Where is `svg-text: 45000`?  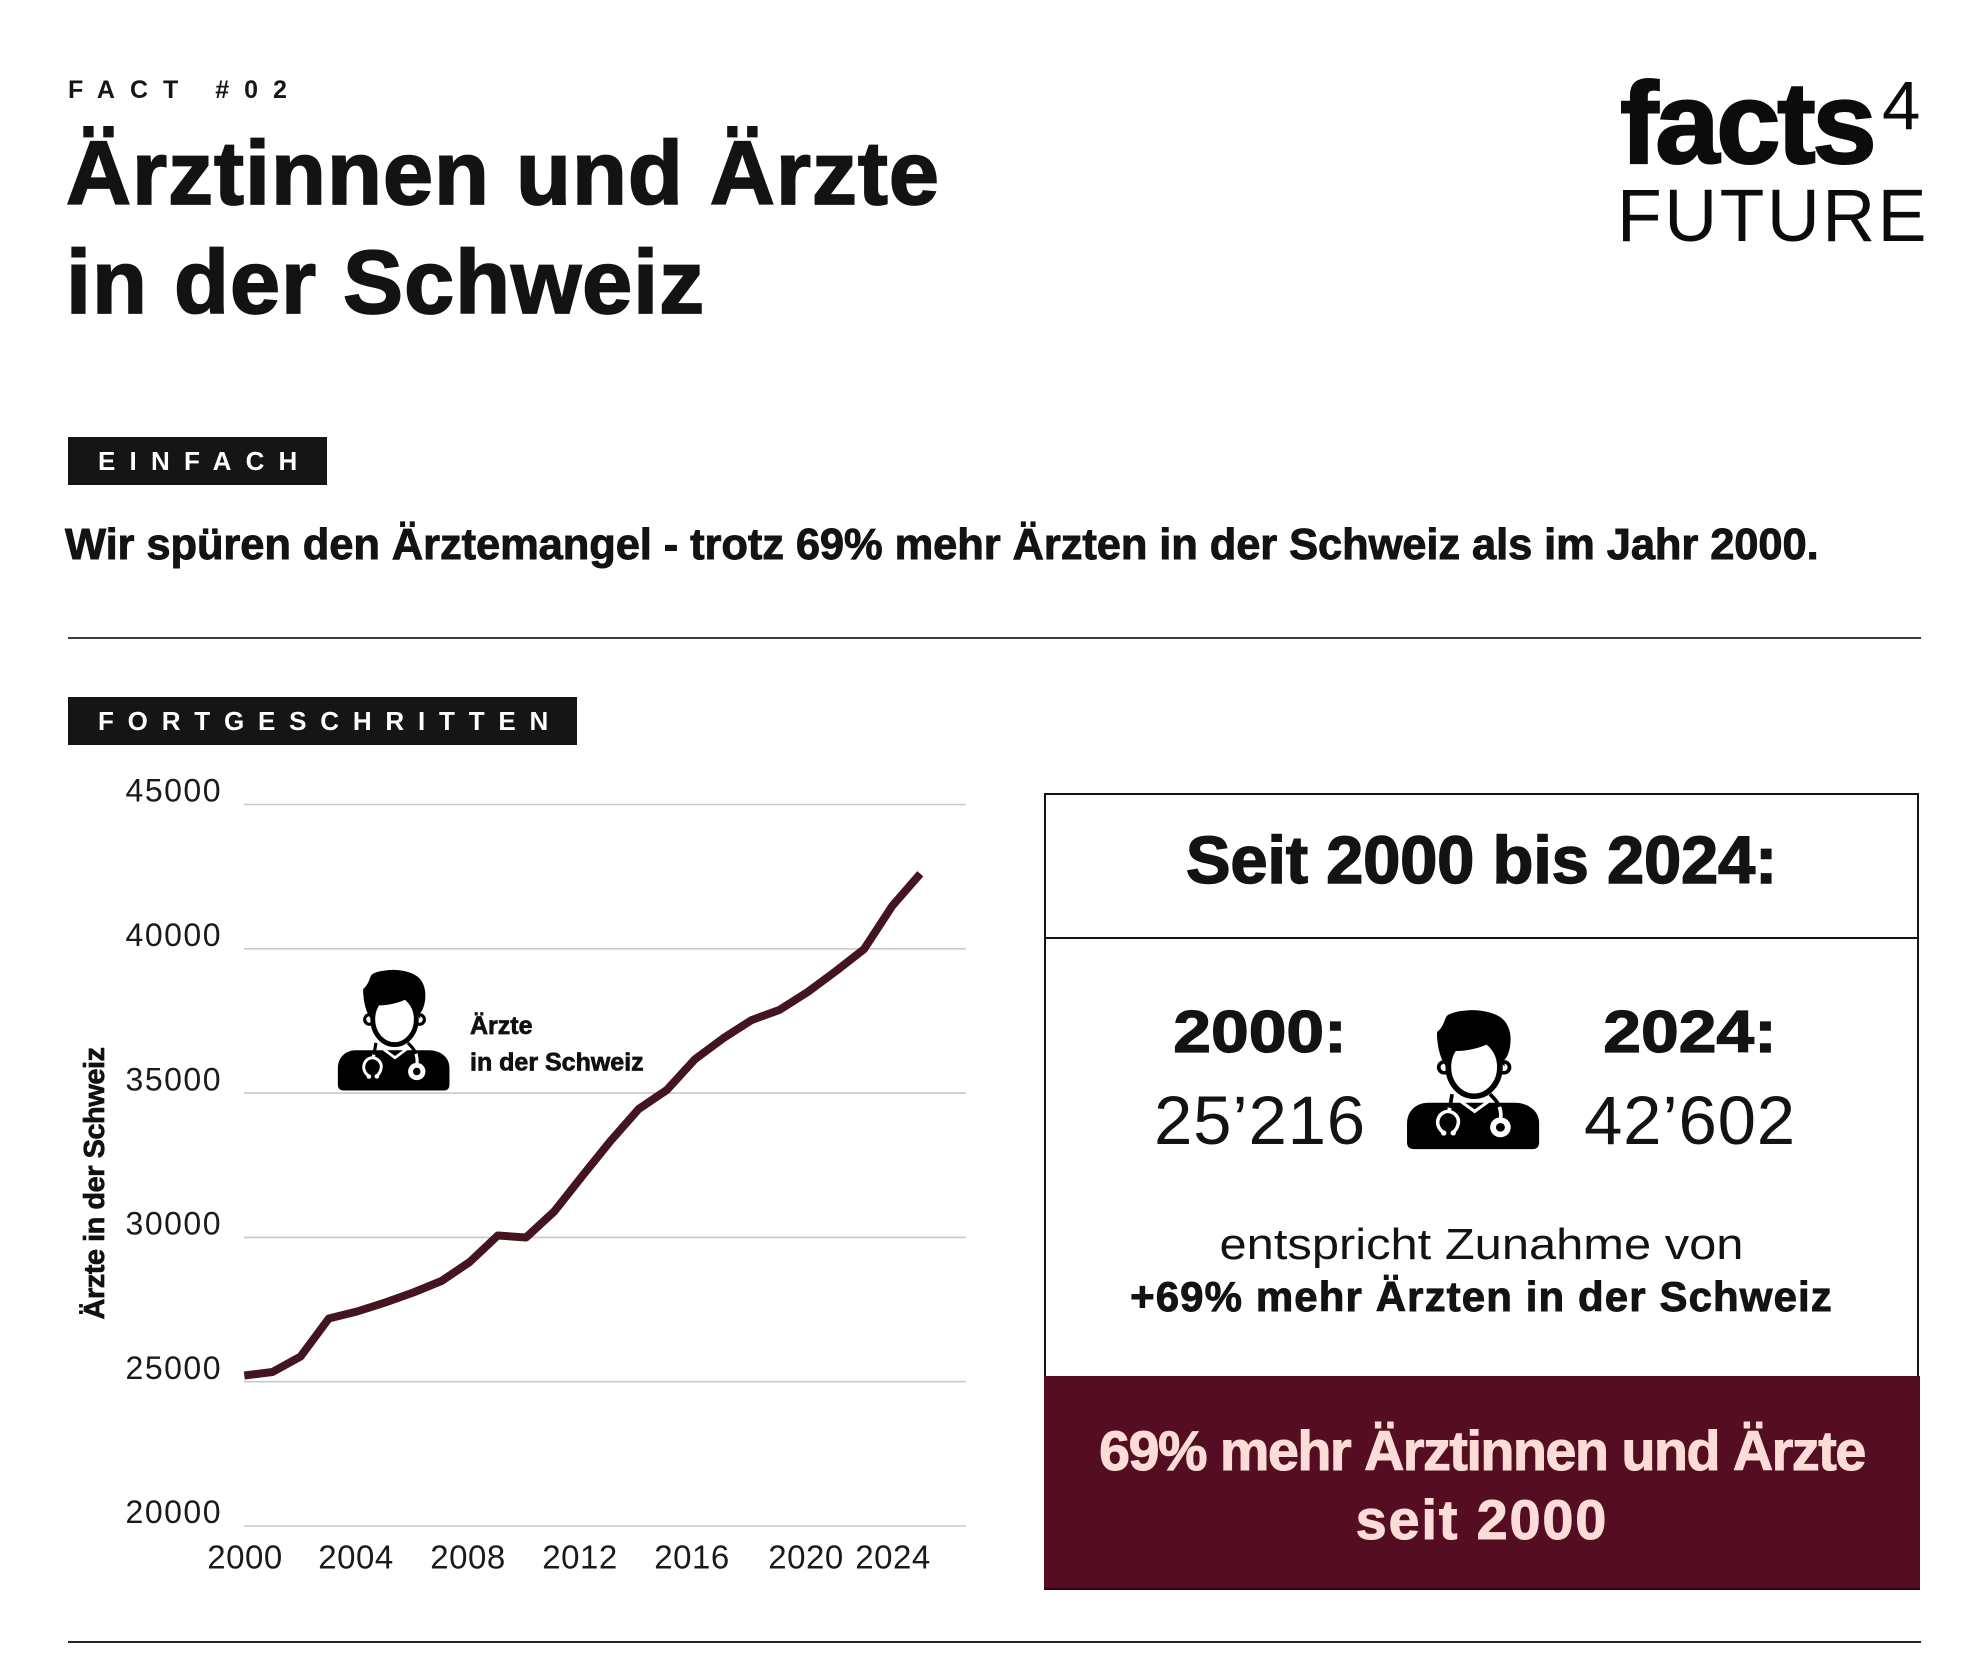
svg-text: 45000 is located at coordinates (174, 791).